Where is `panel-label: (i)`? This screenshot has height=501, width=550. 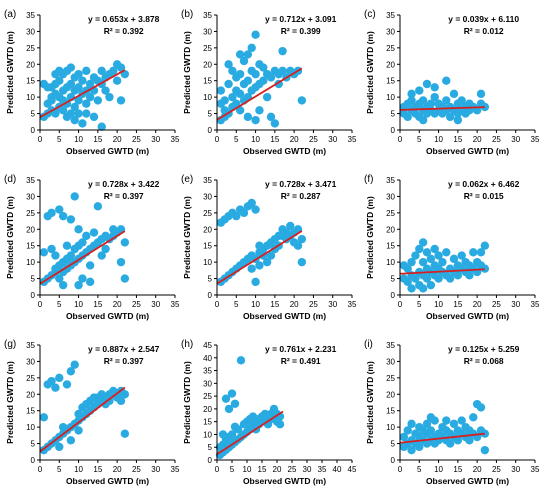 panel-label: (i) is located at coordinates (368, 344).